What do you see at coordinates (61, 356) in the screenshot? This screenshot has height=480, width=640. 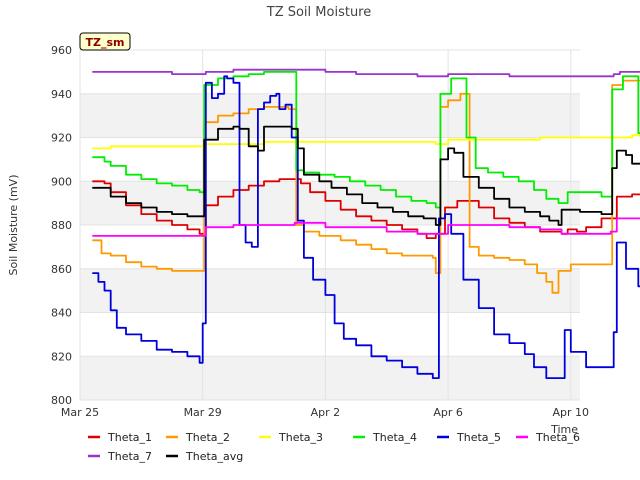 I see `y-tick-label: 820` at bounding box center [61, 356].